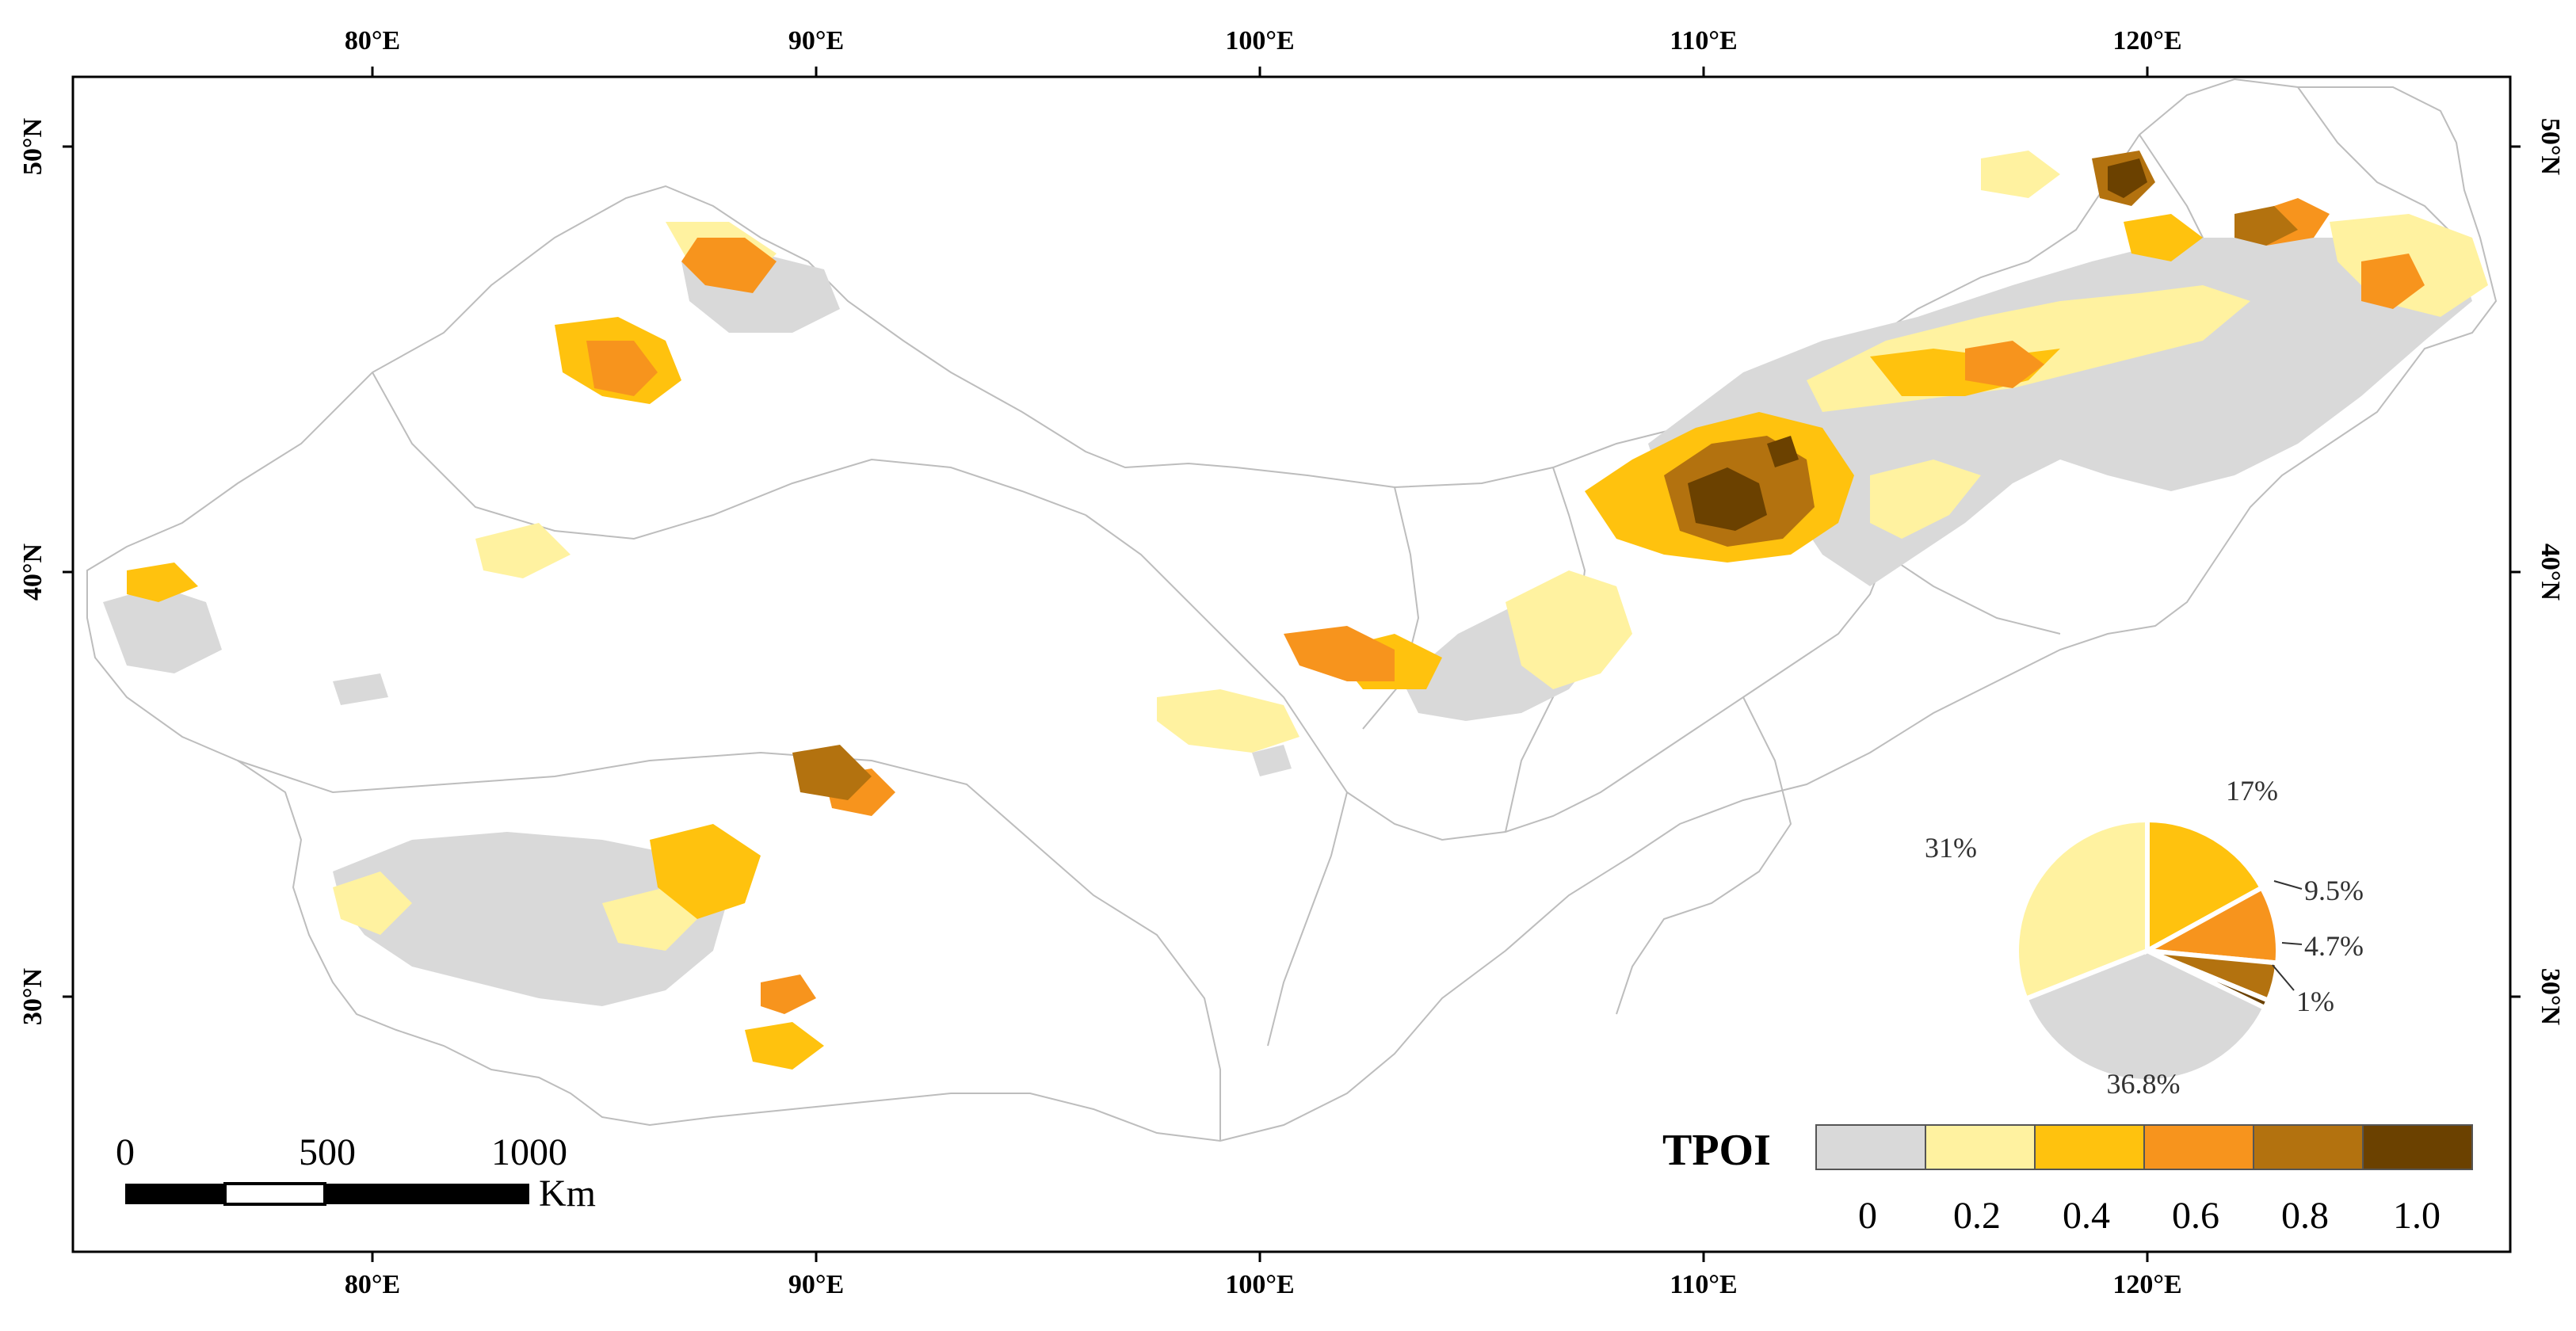  What do you see at coordinates (2144, 1084) in the screenshot?
I see `pie-label-class-0: 36.8%` at bounding box center [2144, 1084].